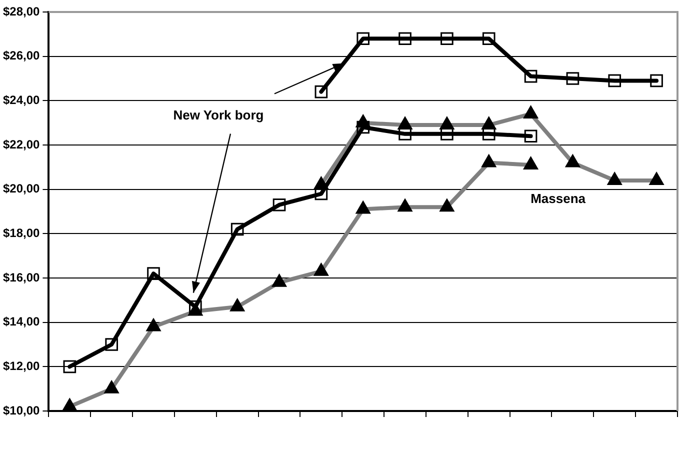 This screenshot has height=475, width=687. I want to click on y-tick-label: $16,00, so click(21, 277).